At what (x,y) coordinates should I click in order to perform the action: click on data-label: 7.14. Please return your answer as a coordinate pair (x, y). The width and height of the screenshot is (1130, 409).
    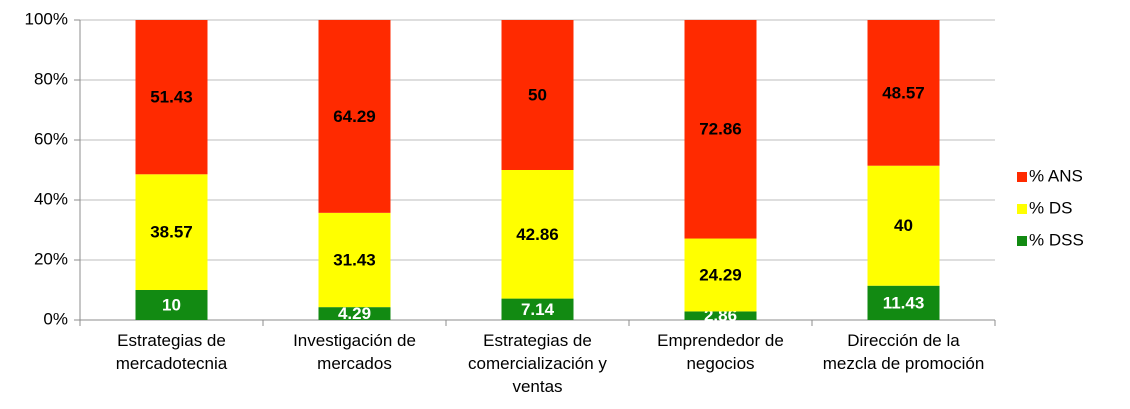
    Looking at the image, I should click on (538, 309).